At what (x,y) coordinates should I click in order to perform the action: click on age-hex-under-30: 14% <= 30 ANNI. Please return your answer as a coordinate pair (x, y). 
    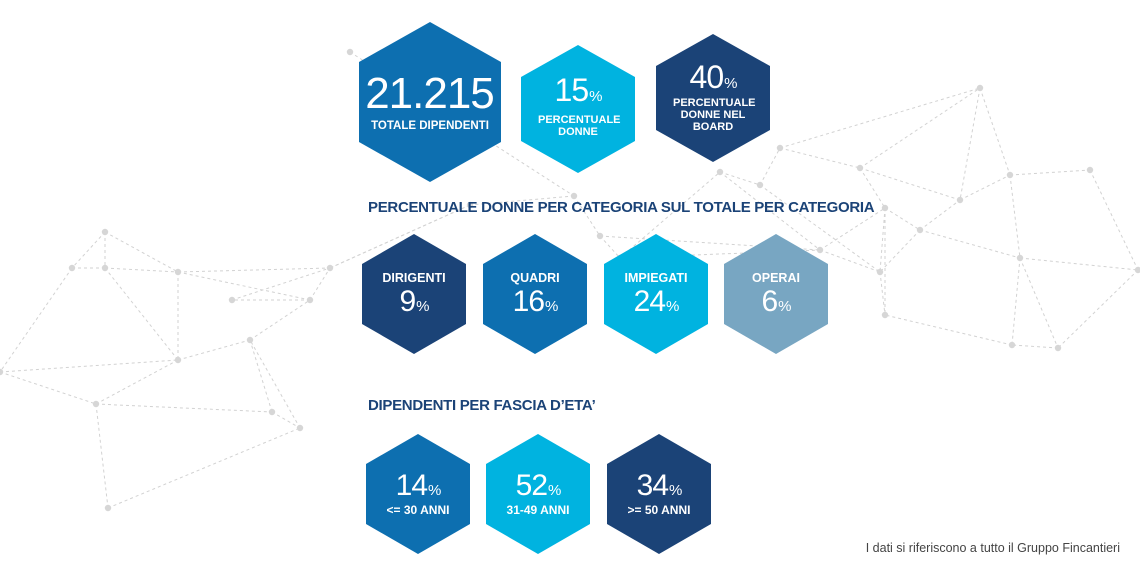
    Looking at the image, I should click on (418, 494).